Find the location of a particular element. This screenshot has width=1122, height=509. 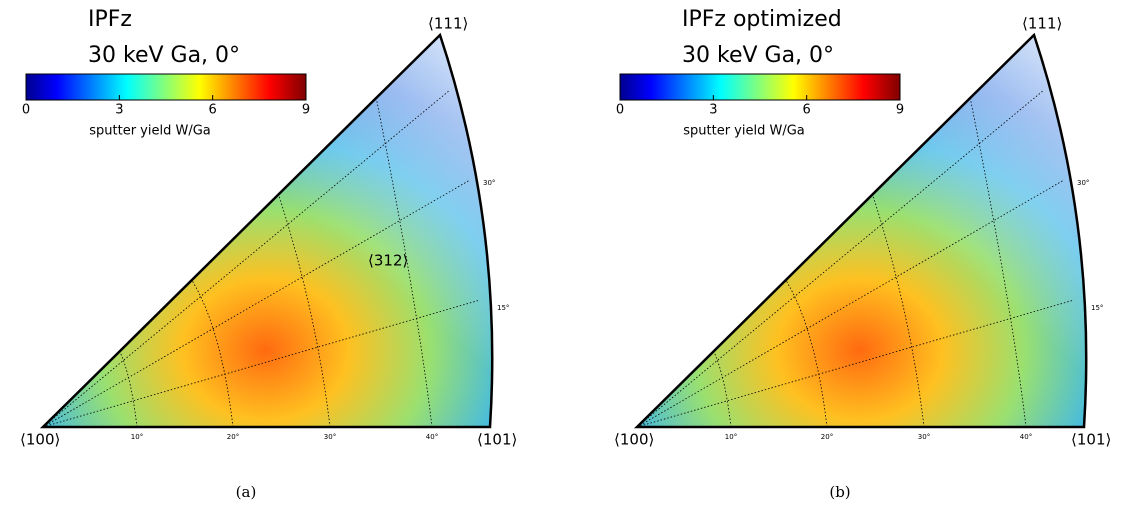

annotation: ⟨312⟩ is located at coordinates (388, 261).